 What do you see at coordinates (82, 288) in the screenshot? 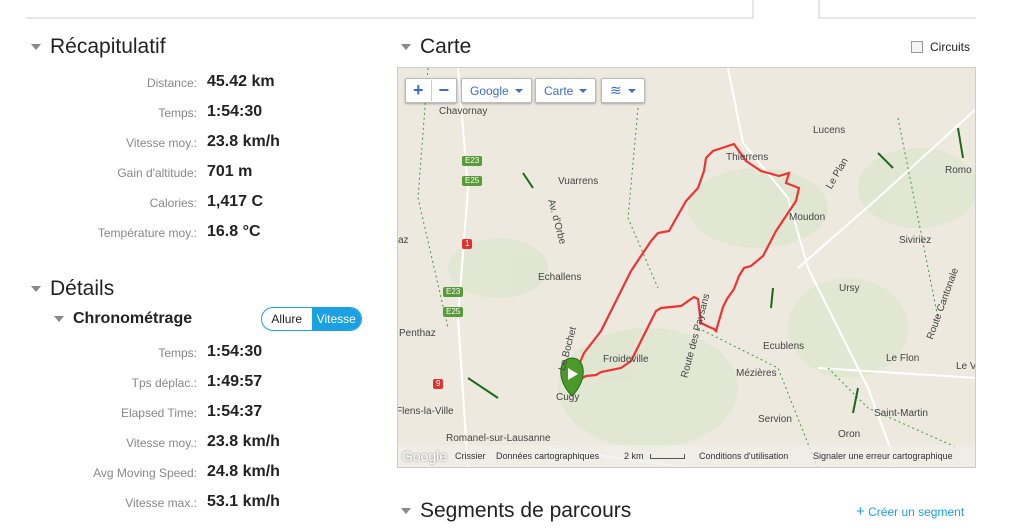
I see `details-title: Détails` at bounding box center [82, 288].